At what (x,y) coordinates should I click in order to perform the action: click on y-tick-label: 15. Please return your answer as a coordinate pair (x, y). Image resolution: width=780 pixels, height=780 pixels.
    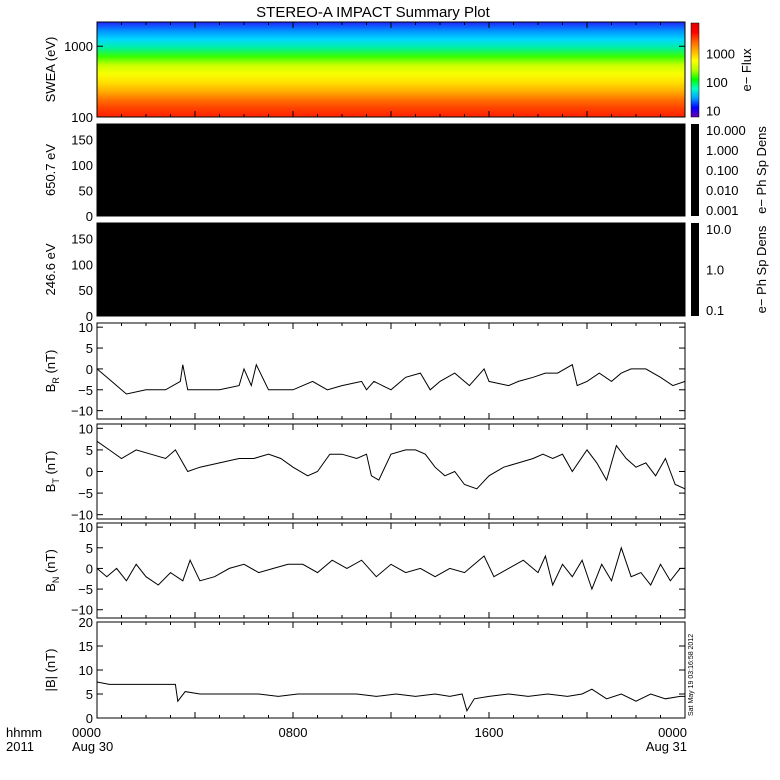
    Looking at the image, I should click on (86, 646).